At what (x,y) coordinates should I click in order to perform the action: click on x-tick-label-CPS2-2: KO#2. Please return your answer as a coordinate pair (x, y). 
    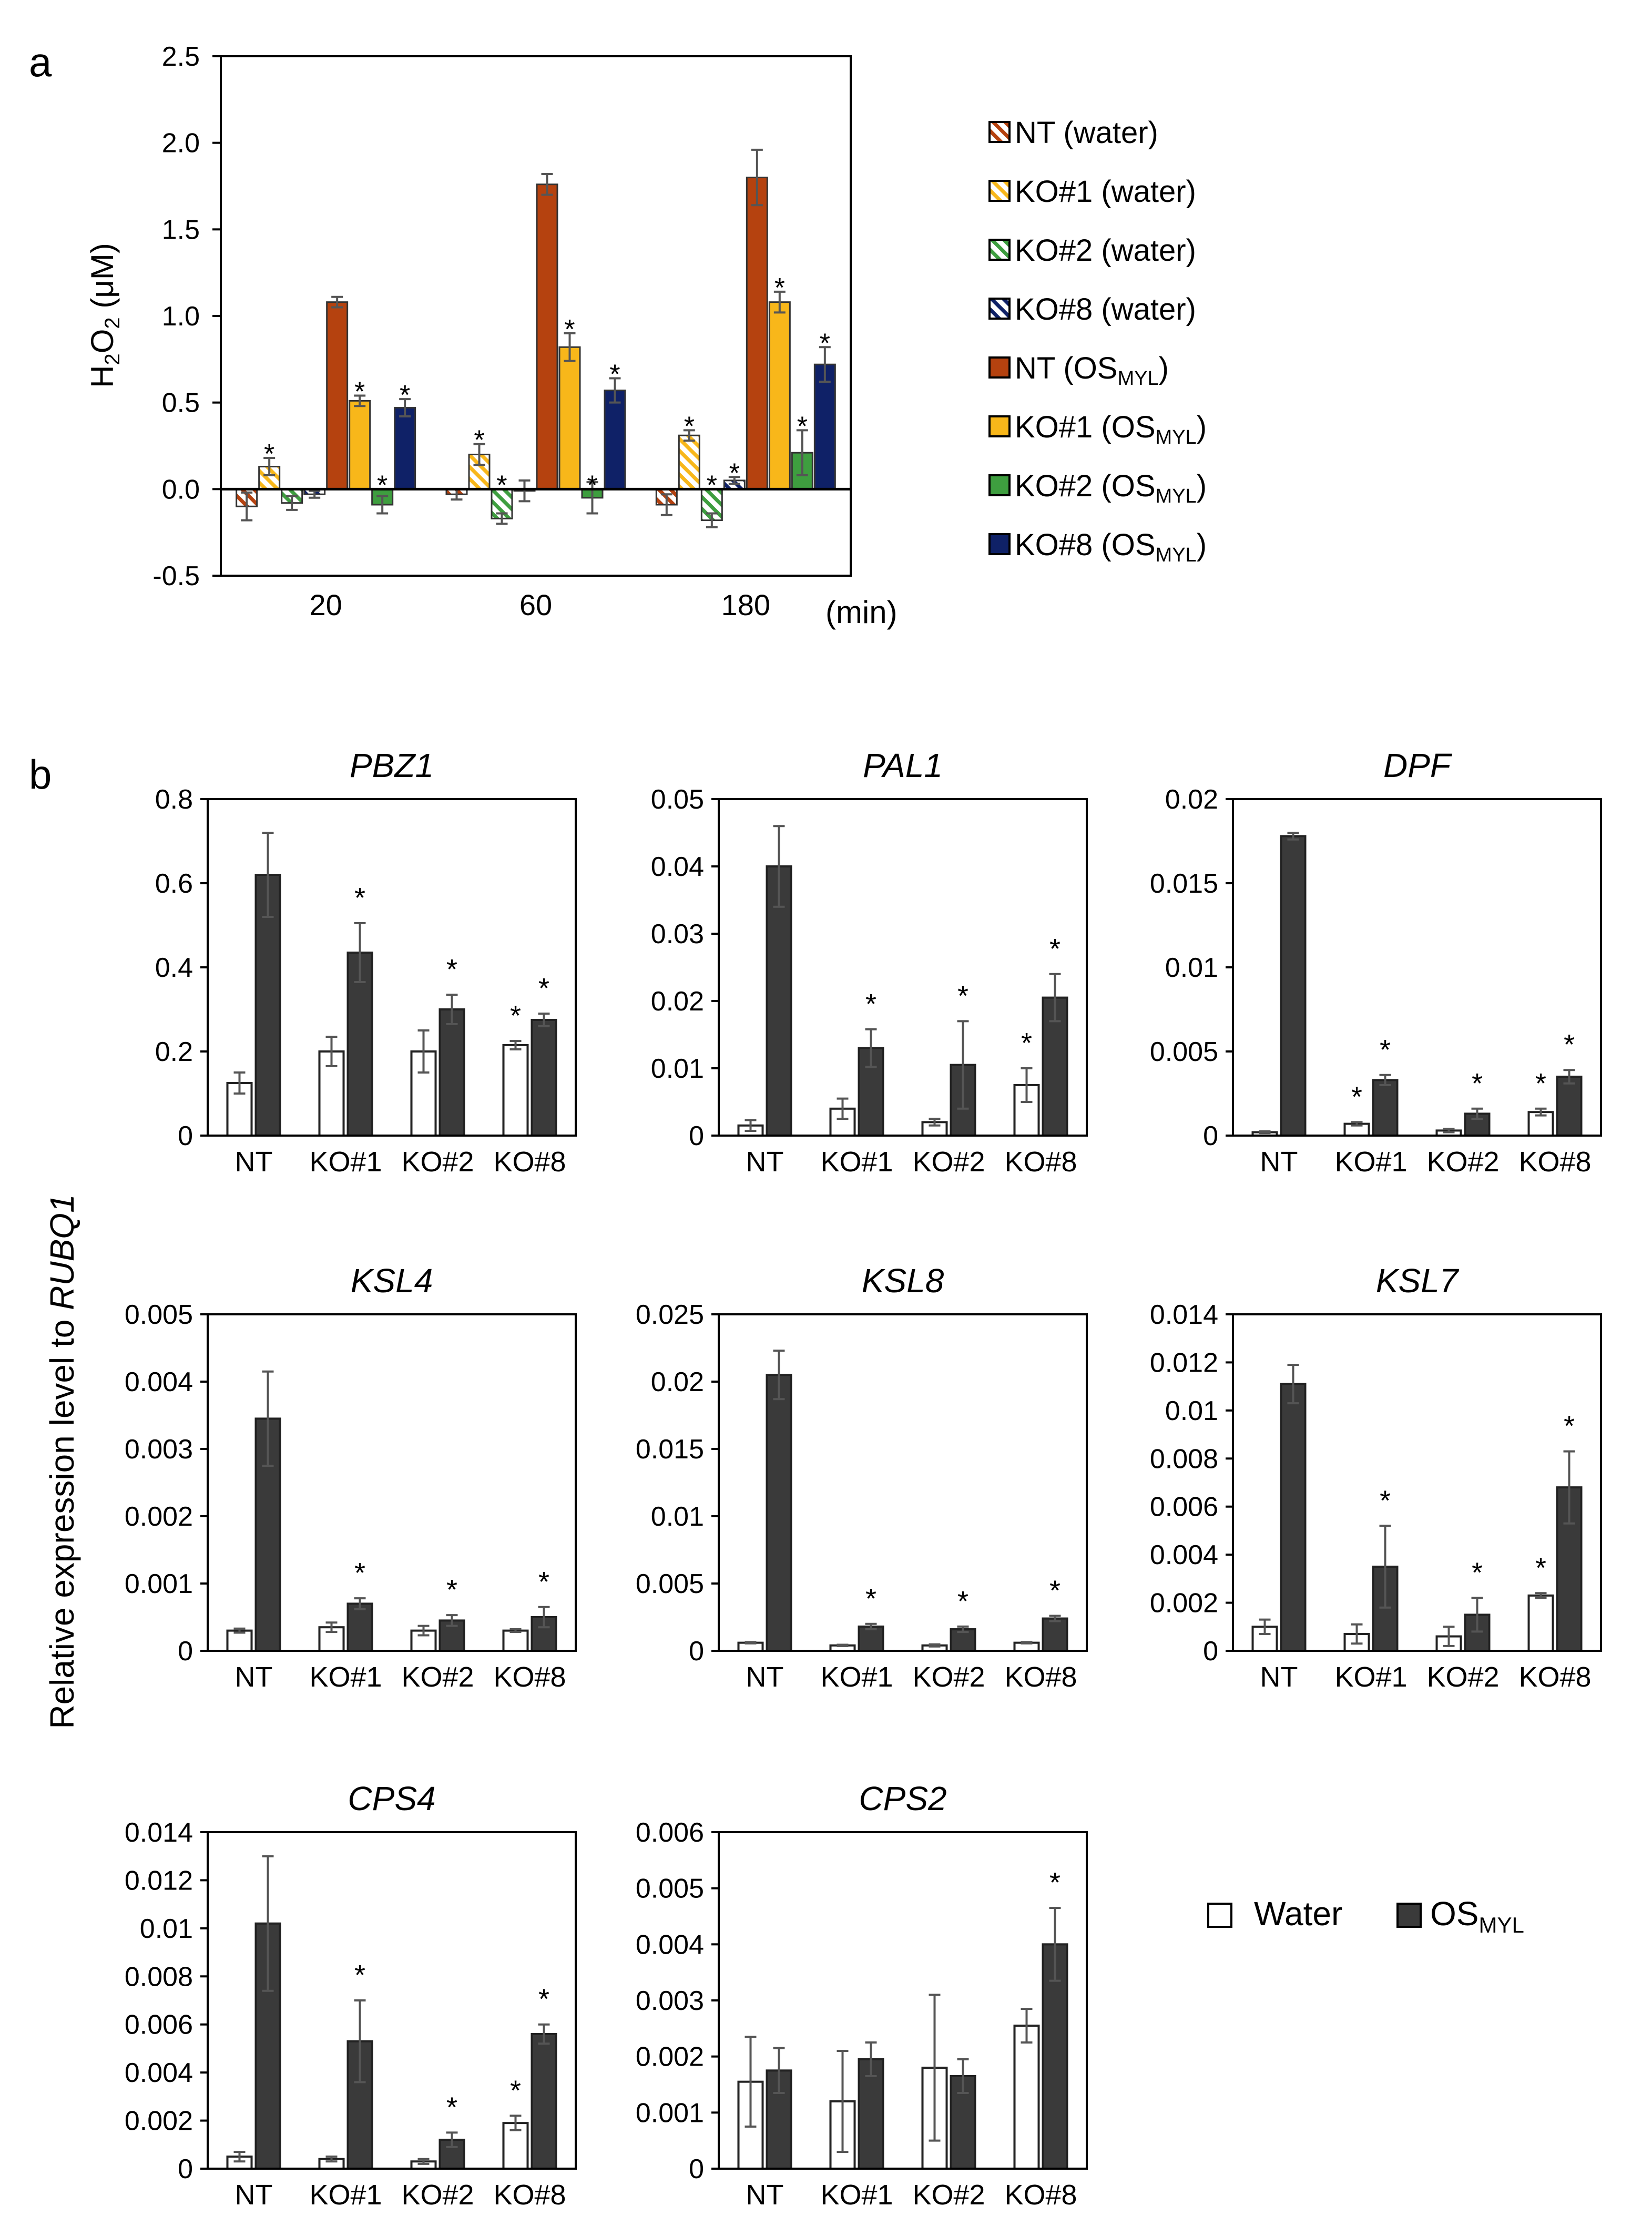
    Looking at the image, I should click on (948, 2195).